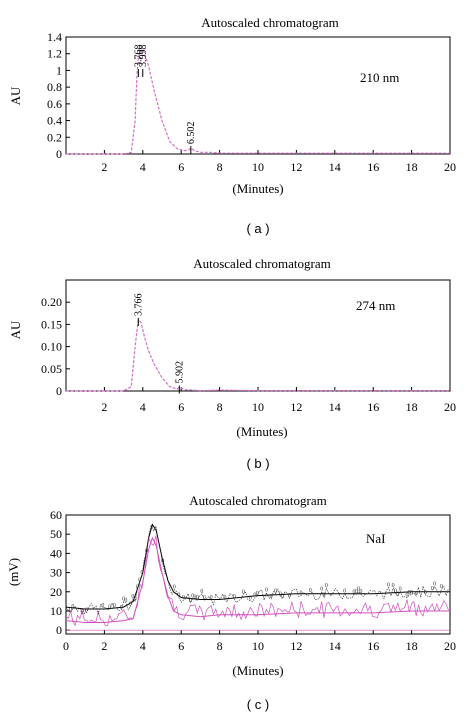  Describe the element at coordinates (59, 391) in the screenshot. I see `chart-b-ytick-label: 0` at that location.